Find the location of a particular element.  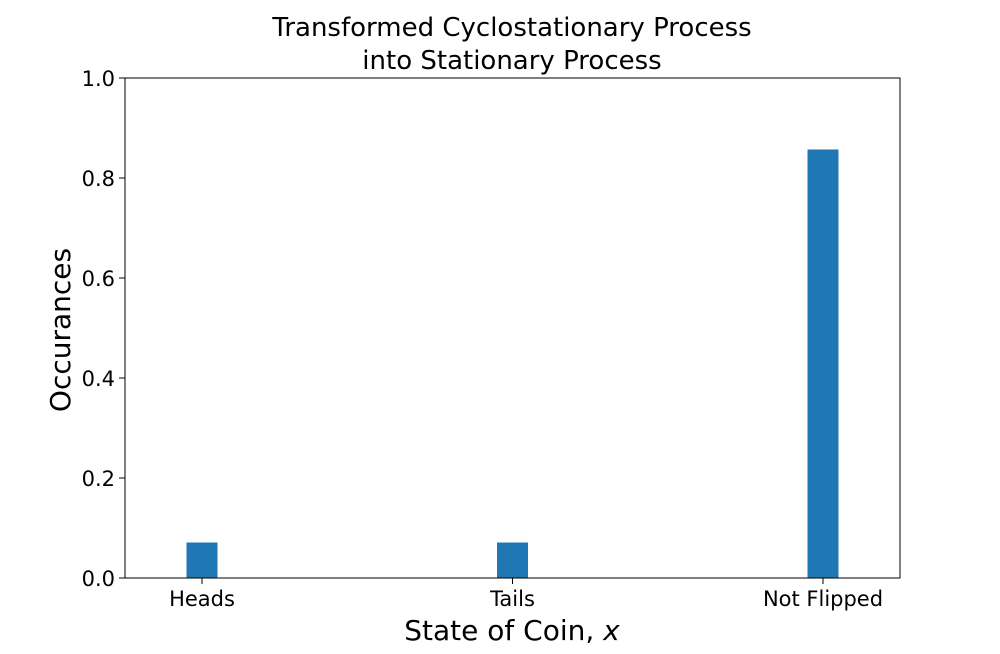

x-tick-label: Heads is located at coordinates (202, 599).